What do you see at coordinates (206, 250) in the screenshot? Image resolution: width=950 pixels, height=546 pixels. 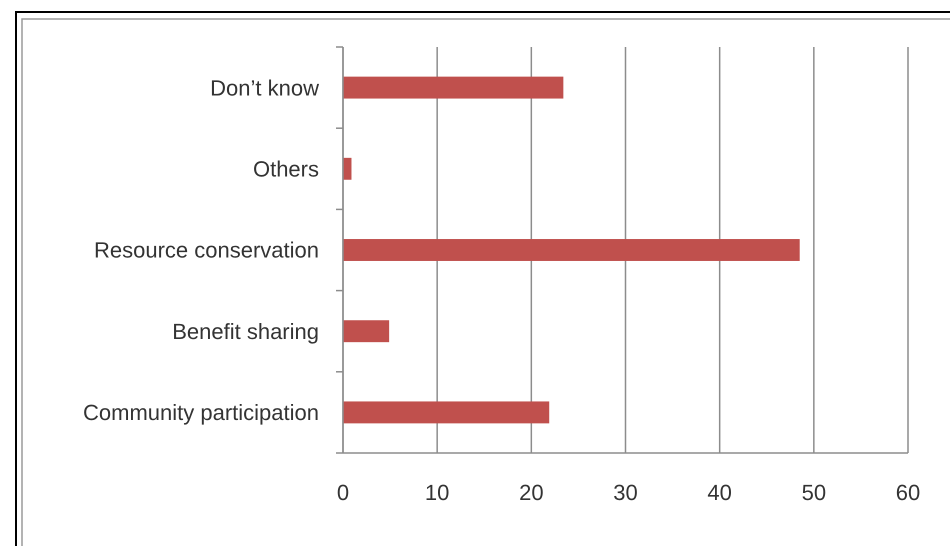 I see `y-tick-label: Resource conservation` at bounding box center [206, 250].